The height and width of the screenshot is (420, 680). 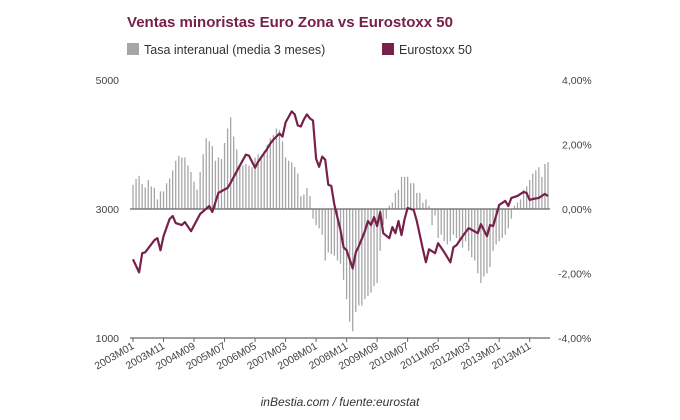 What do you see at coordinates (577, 146) in the screenshot?
I see `right-tick-label: 2,00%` at bounding box center [577, 146].